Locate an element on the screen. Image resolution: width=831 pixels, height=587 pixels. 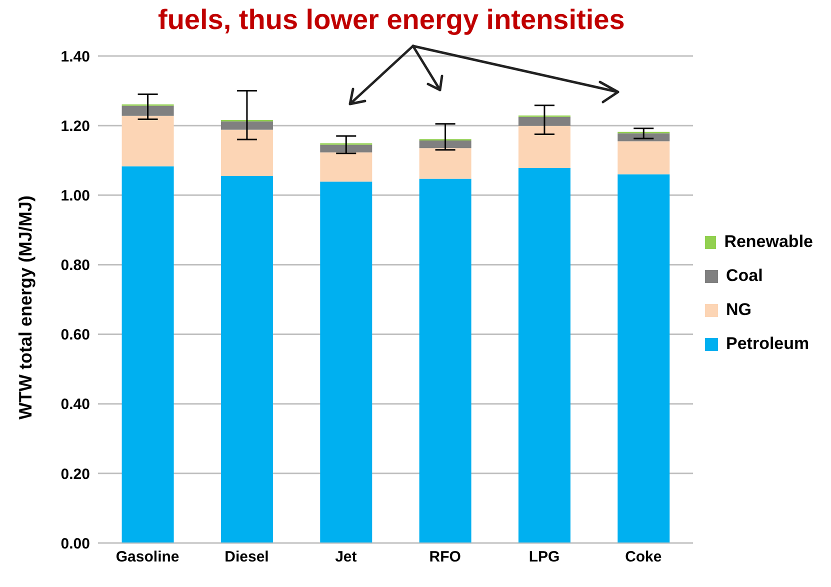
y-axis-title: WTW total energy (MJ/MJ) is located at coordinates (25, 307).